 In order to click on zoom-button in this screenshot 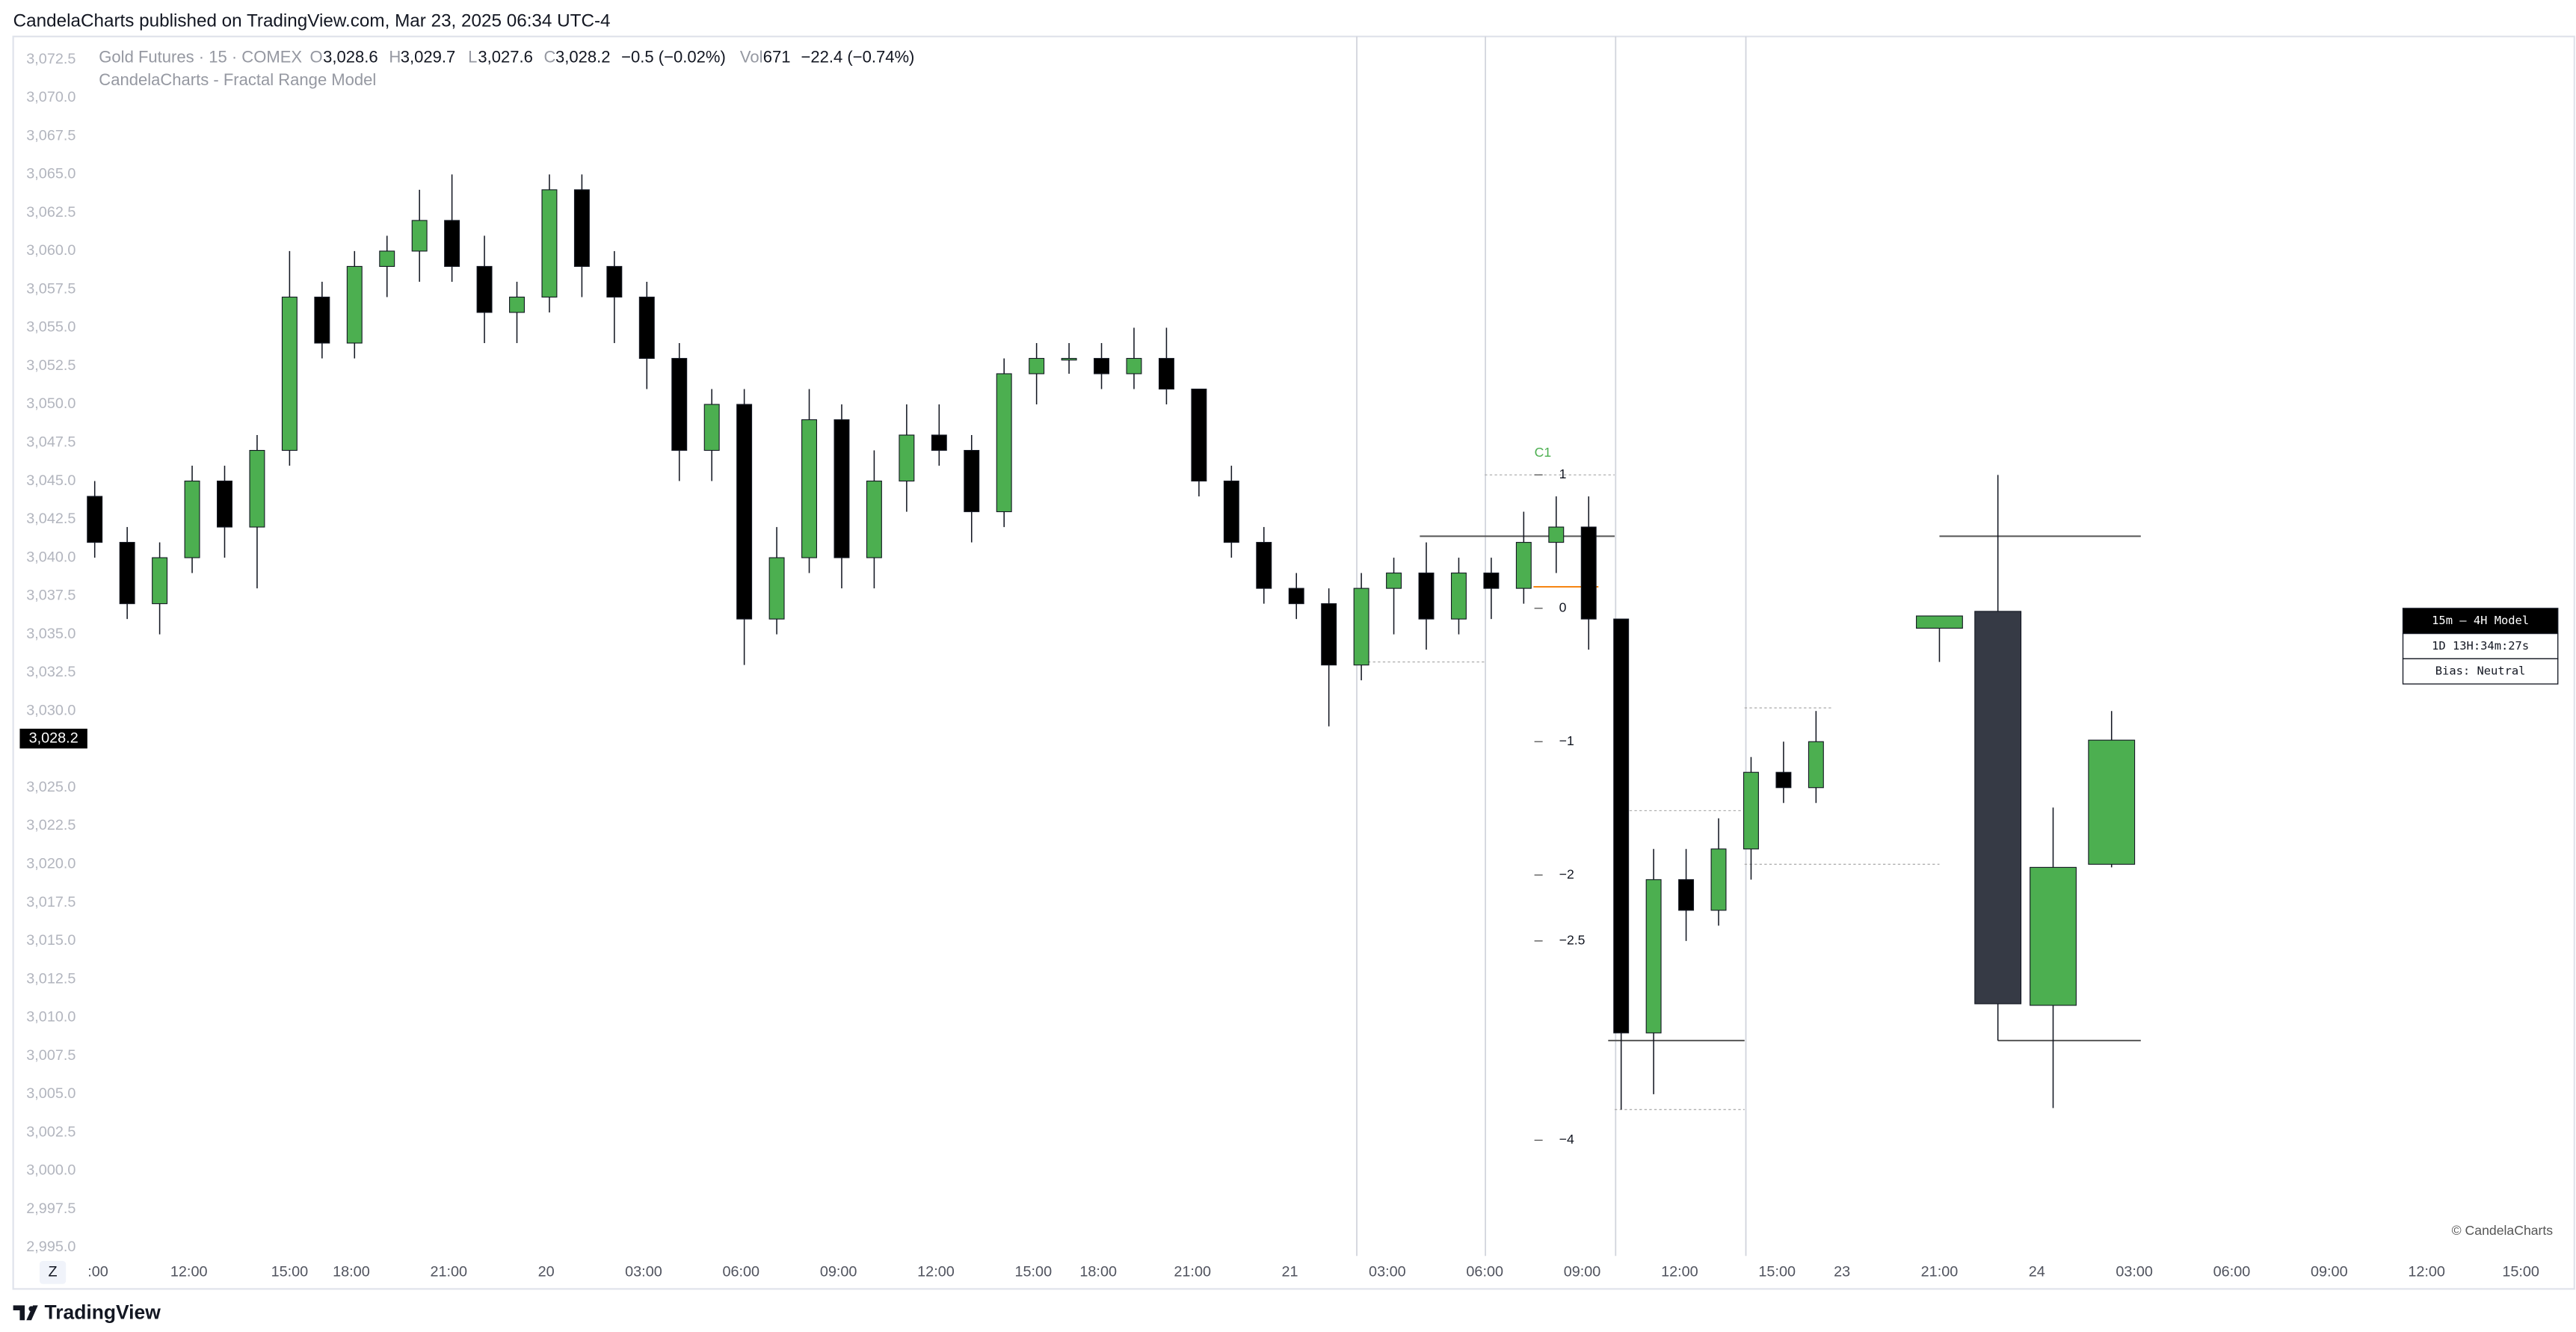, I will do `click(53, 1272)`.